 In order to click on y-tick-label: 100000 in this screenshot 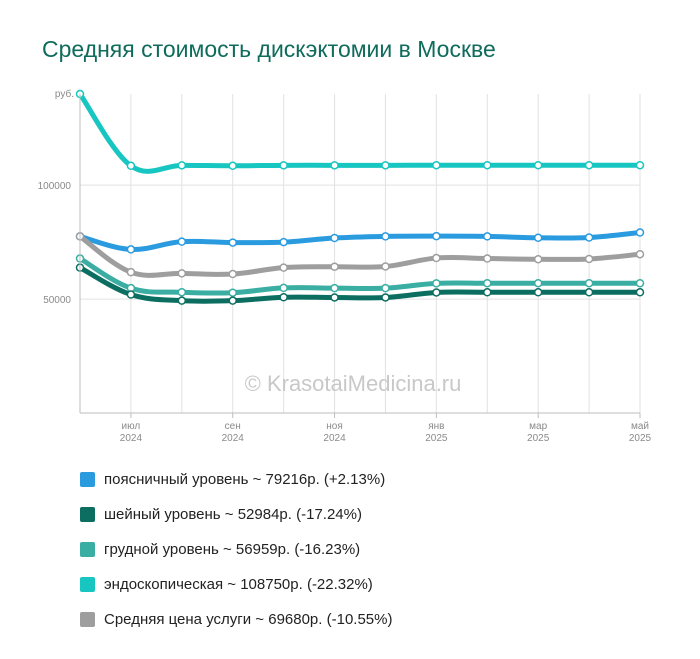, I will do `click(55, 186)`.